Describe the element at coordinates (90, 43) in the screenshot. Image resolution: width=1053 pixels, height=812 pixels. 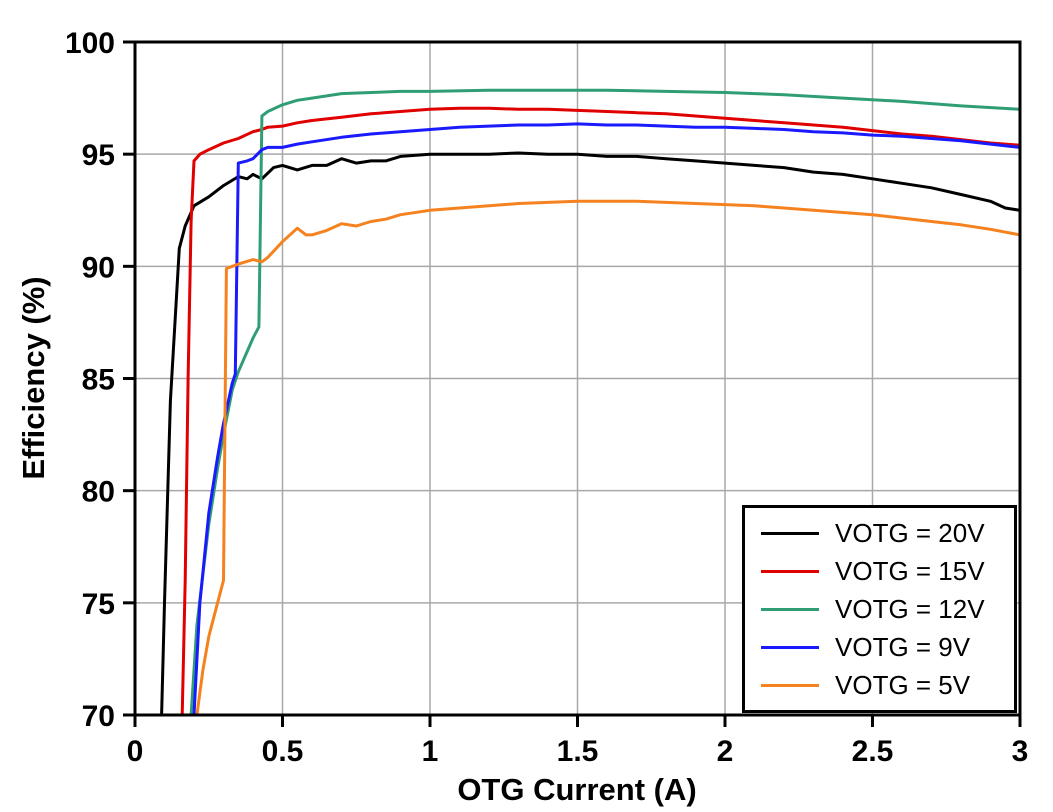
I see `svg-text: 100` at that location.